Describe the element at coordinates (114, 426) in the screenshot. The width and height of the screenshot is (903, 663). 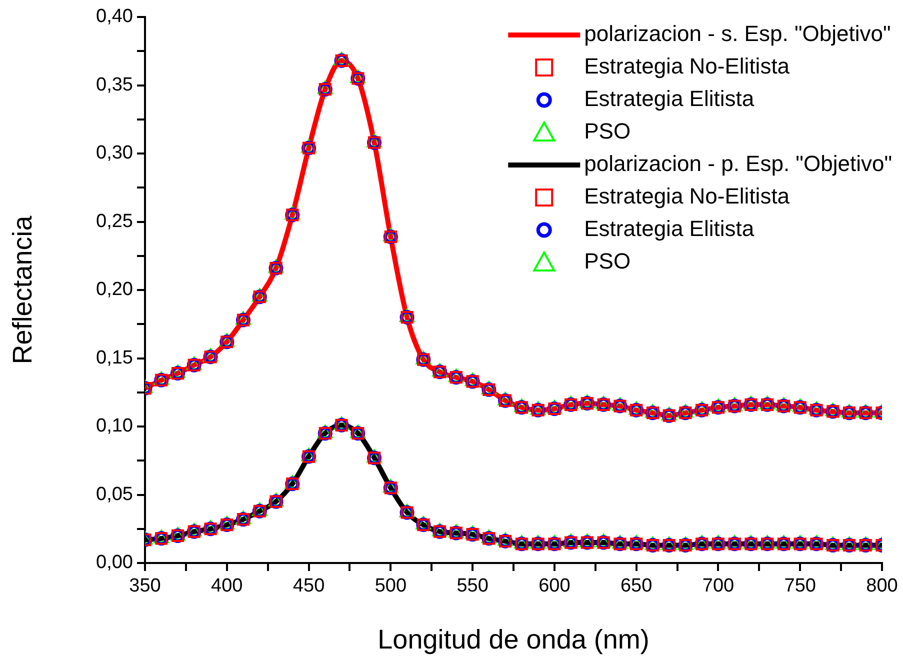
I see `y-tick-label: 0,10` at that location.